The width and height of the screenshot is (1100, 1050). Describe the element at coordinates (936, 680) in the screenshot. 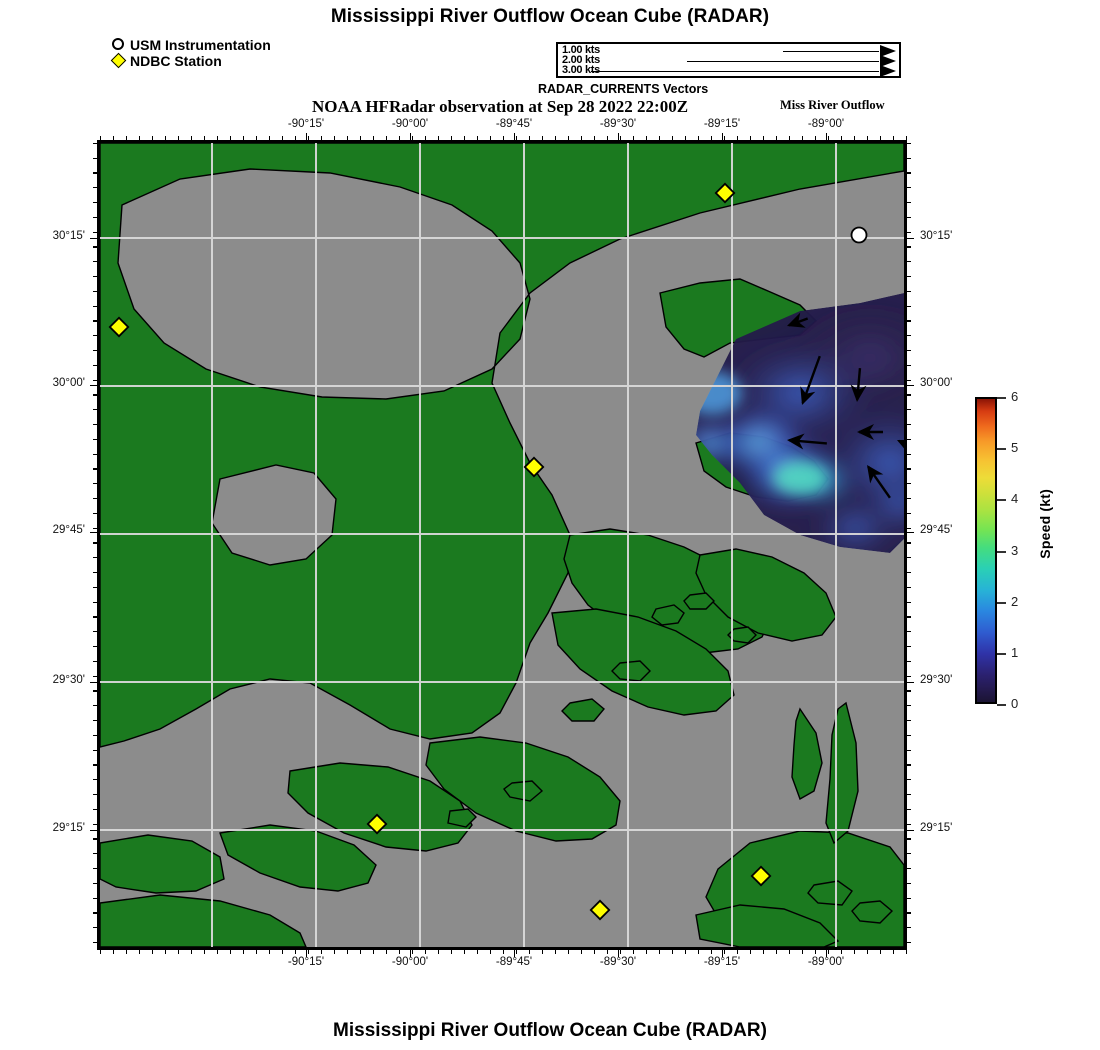

I see `y-axis-label-right: 29°30'` at that location.